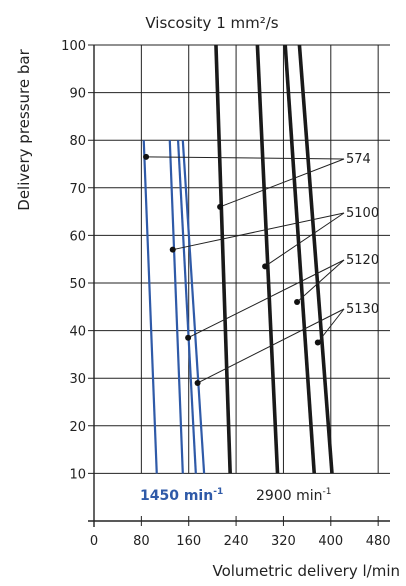 The width and height of the screenshot is (406, 586). Describe the element at coordinates (94, 541) in the screenshot. I see `x-tick-label: 0` at that location.